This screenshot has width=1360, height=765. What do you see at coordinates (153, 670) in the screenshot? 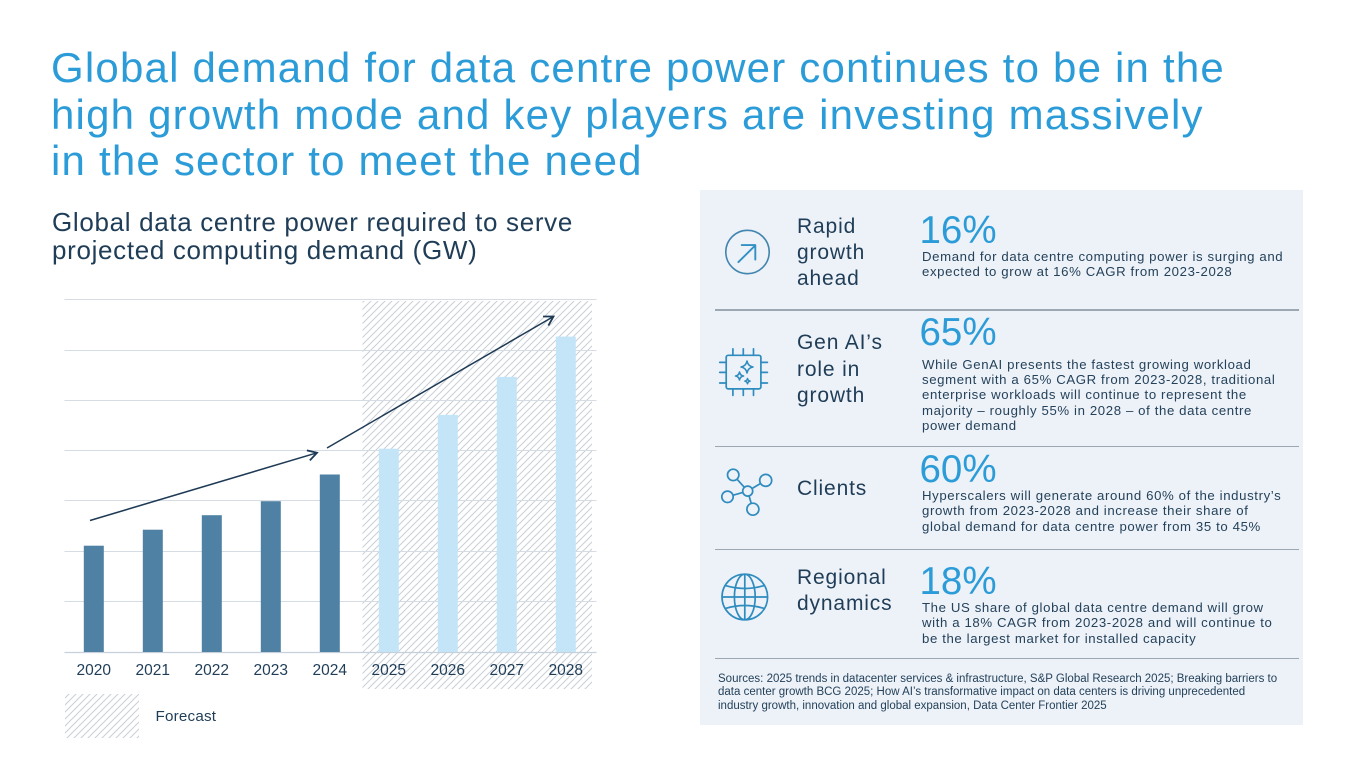
I see `svg-text: 2021` at bounding box center [153, 670].